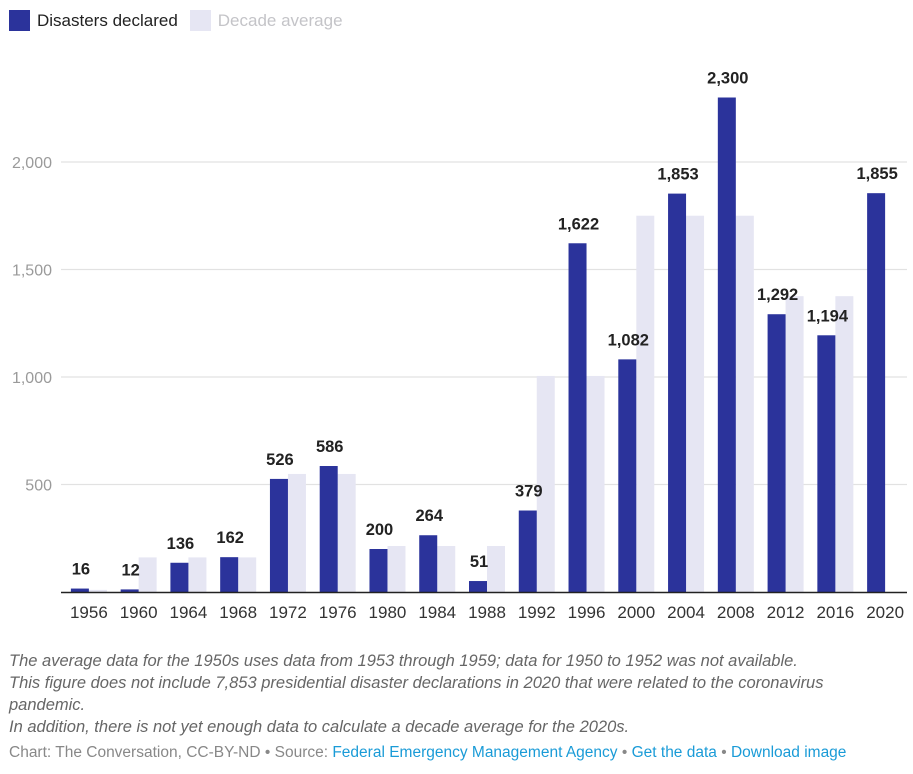 Image resolution: width=913 pixels, height=774 pixels. Describe the element at coordinates (238, 612) in the screenshot. I see `x-tick-label: 1968` at that location.